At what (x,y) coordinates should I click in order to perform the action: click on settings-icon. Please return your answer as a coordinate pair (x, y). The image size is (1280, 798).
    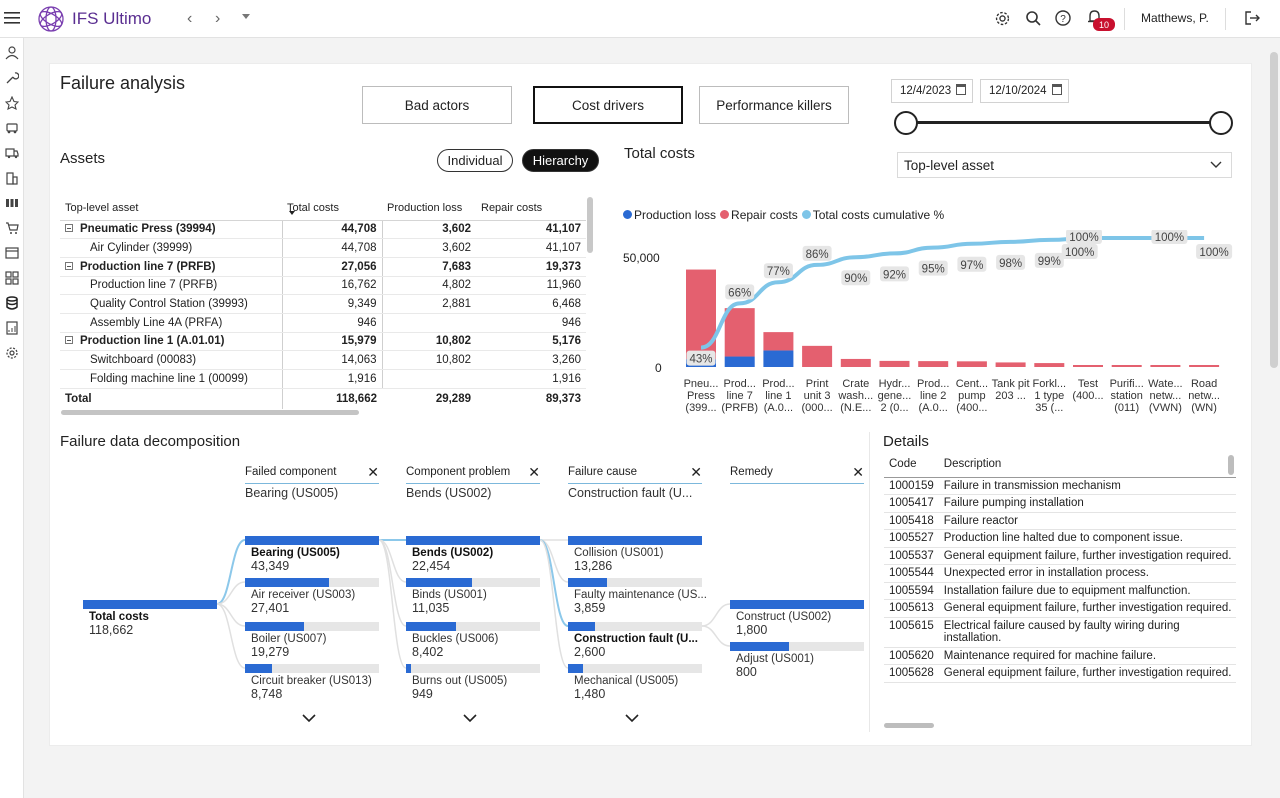
    Looking at the image, I should click on (11, 352).